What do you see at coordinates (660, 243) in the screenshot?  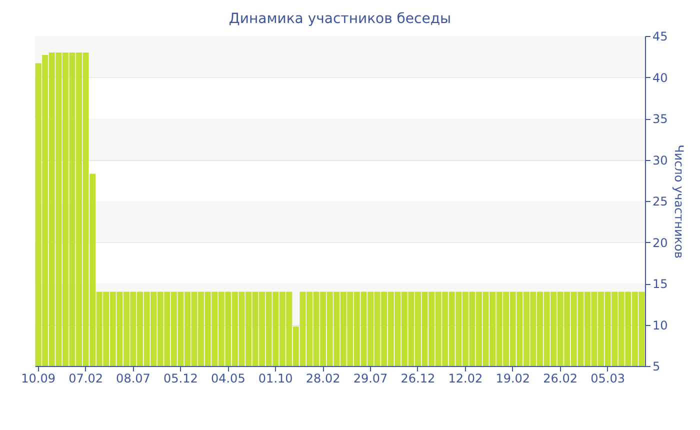 I see `y-tick-label: 20` at bounding box center [660, 243].